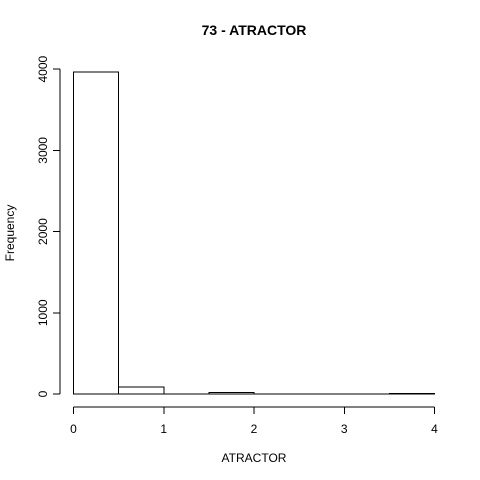  What do you see at coordinates (254, 421) in the screenshot?
I see `x-axis: 0 1 2 3 4` at bounding box center [254, 421].